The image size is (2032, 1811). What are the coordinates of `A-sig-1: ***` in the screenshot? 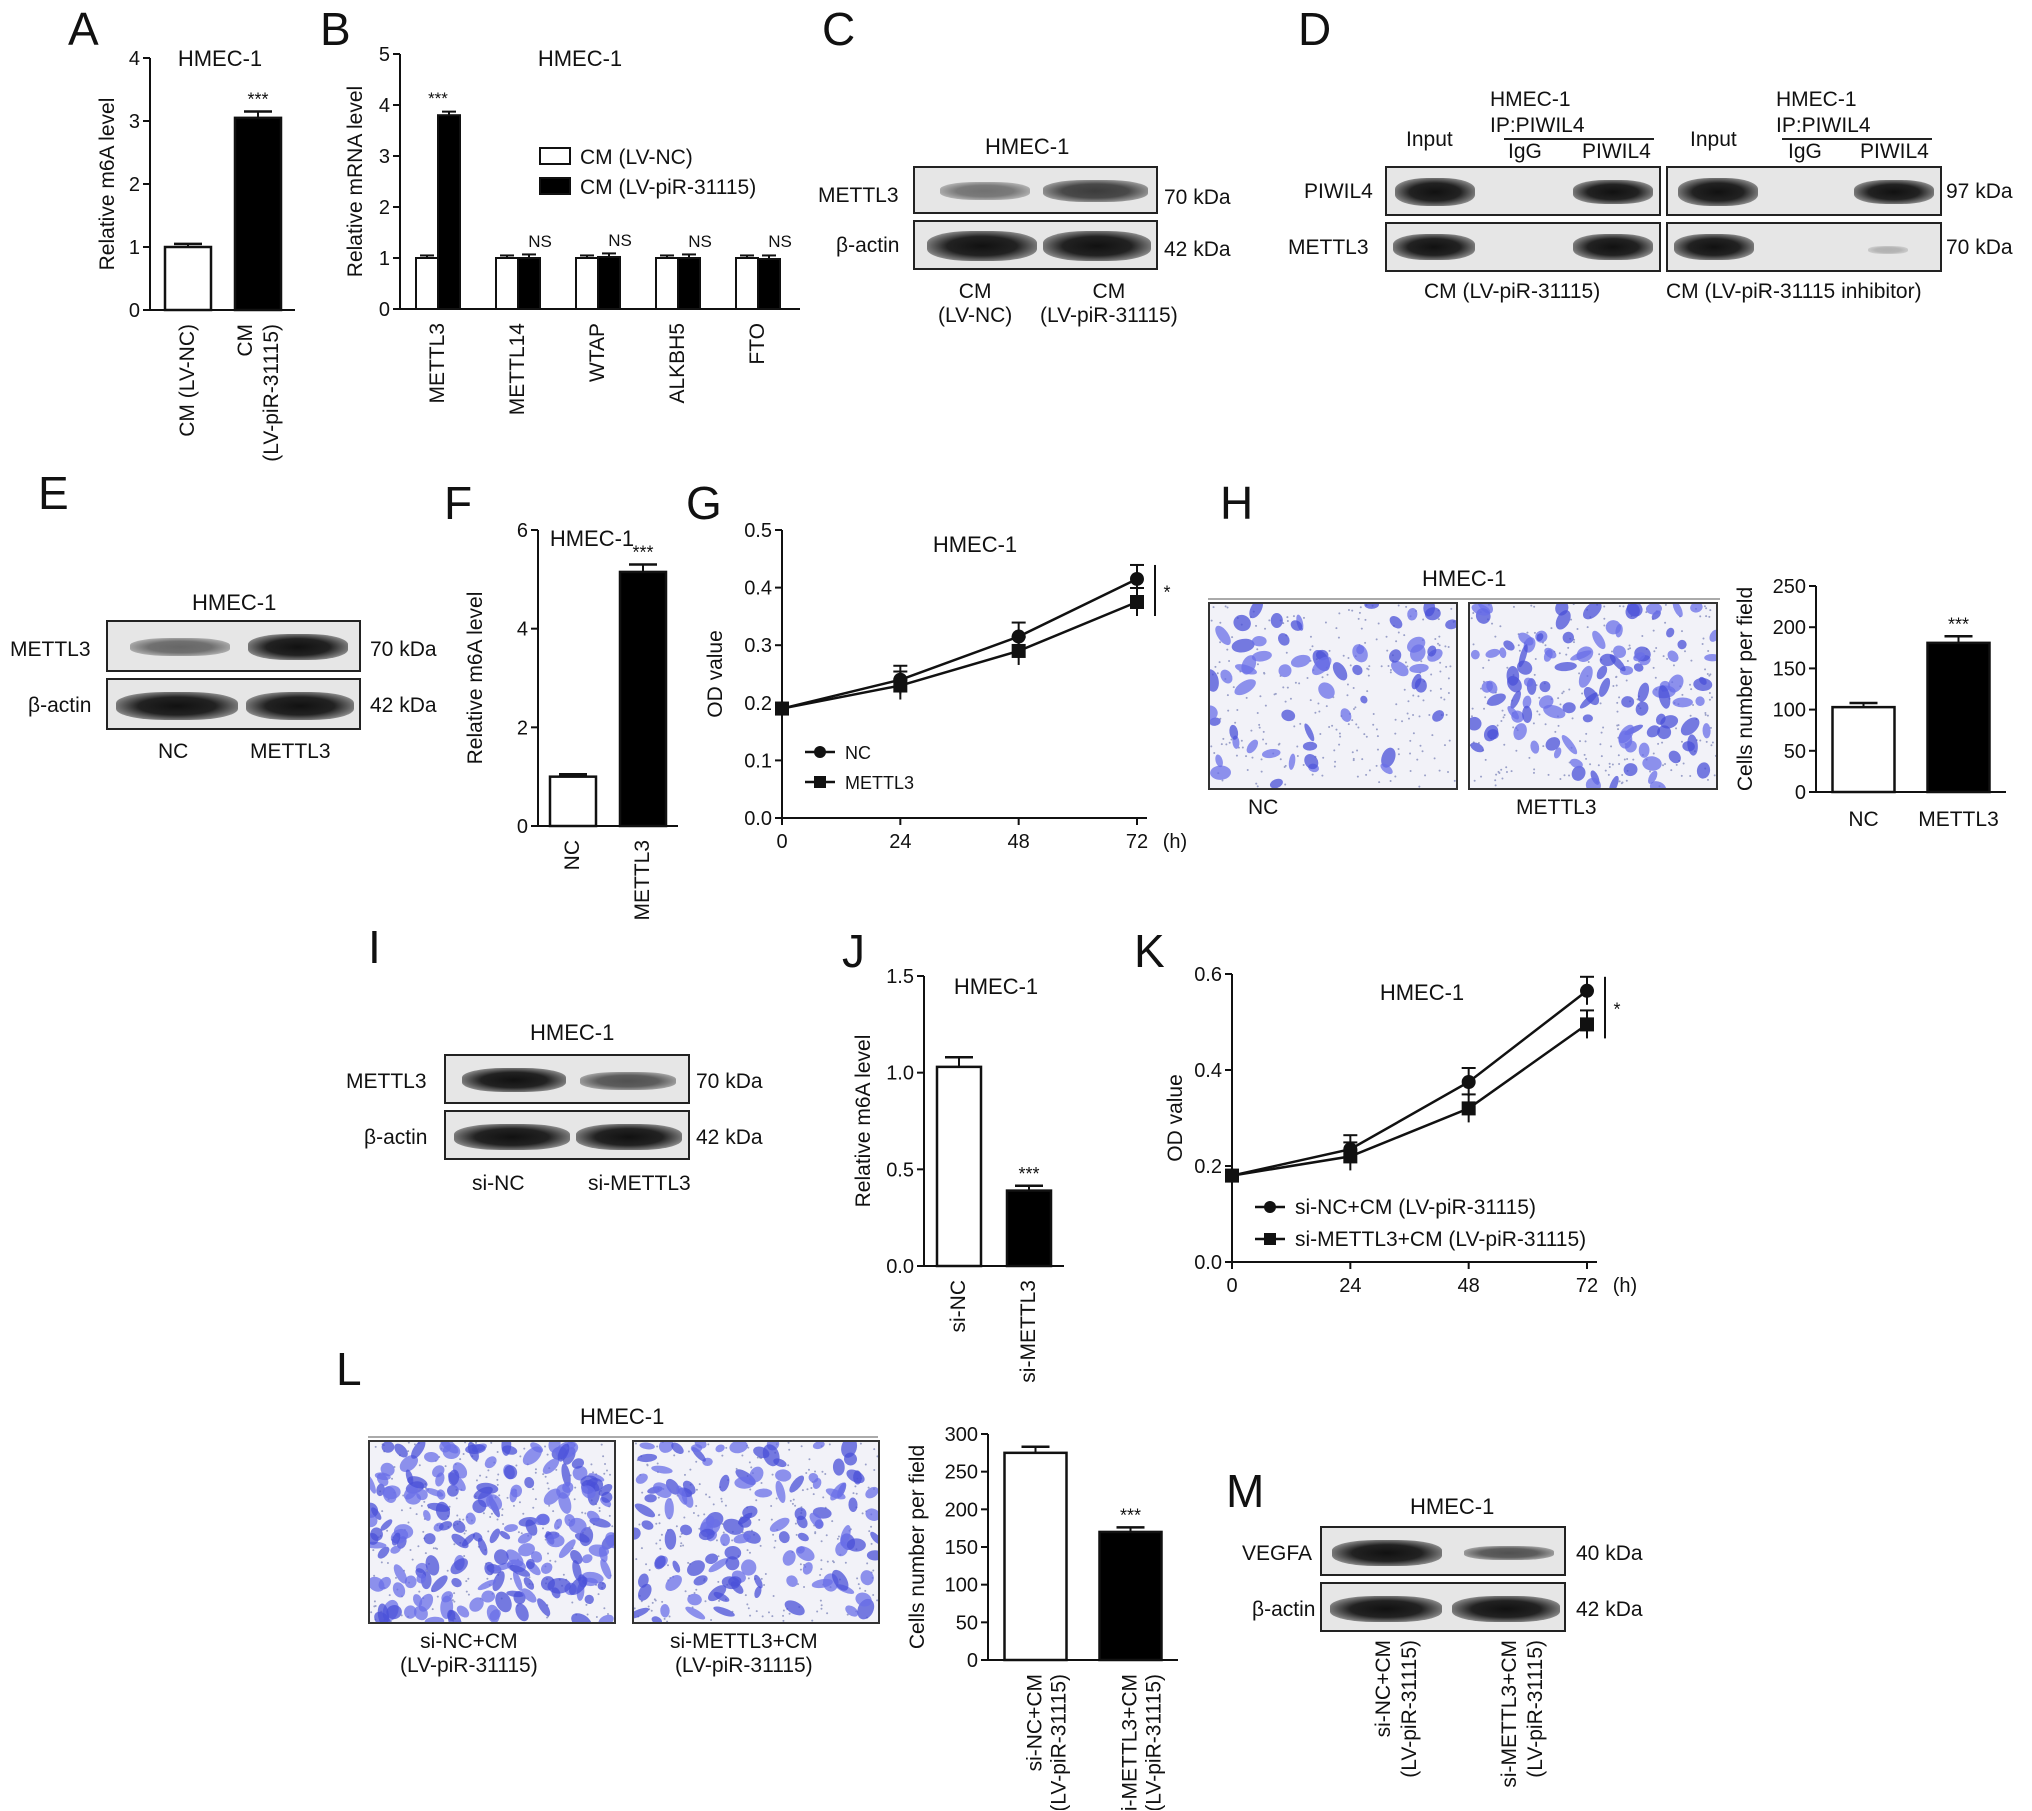 It's located at (257, 100).